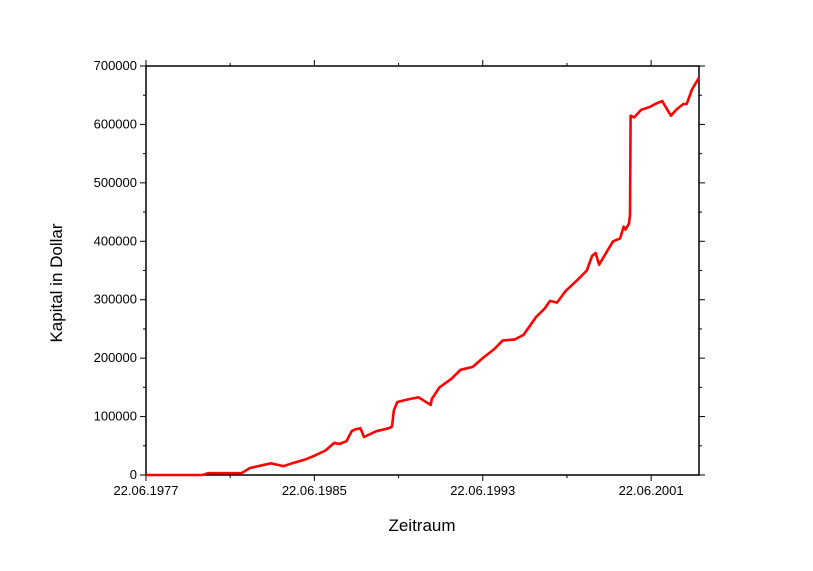  Describe the element at coordinates (56, 282) in the screenshot. I see `y-axis-title: Kapital in Dollar` at that location.